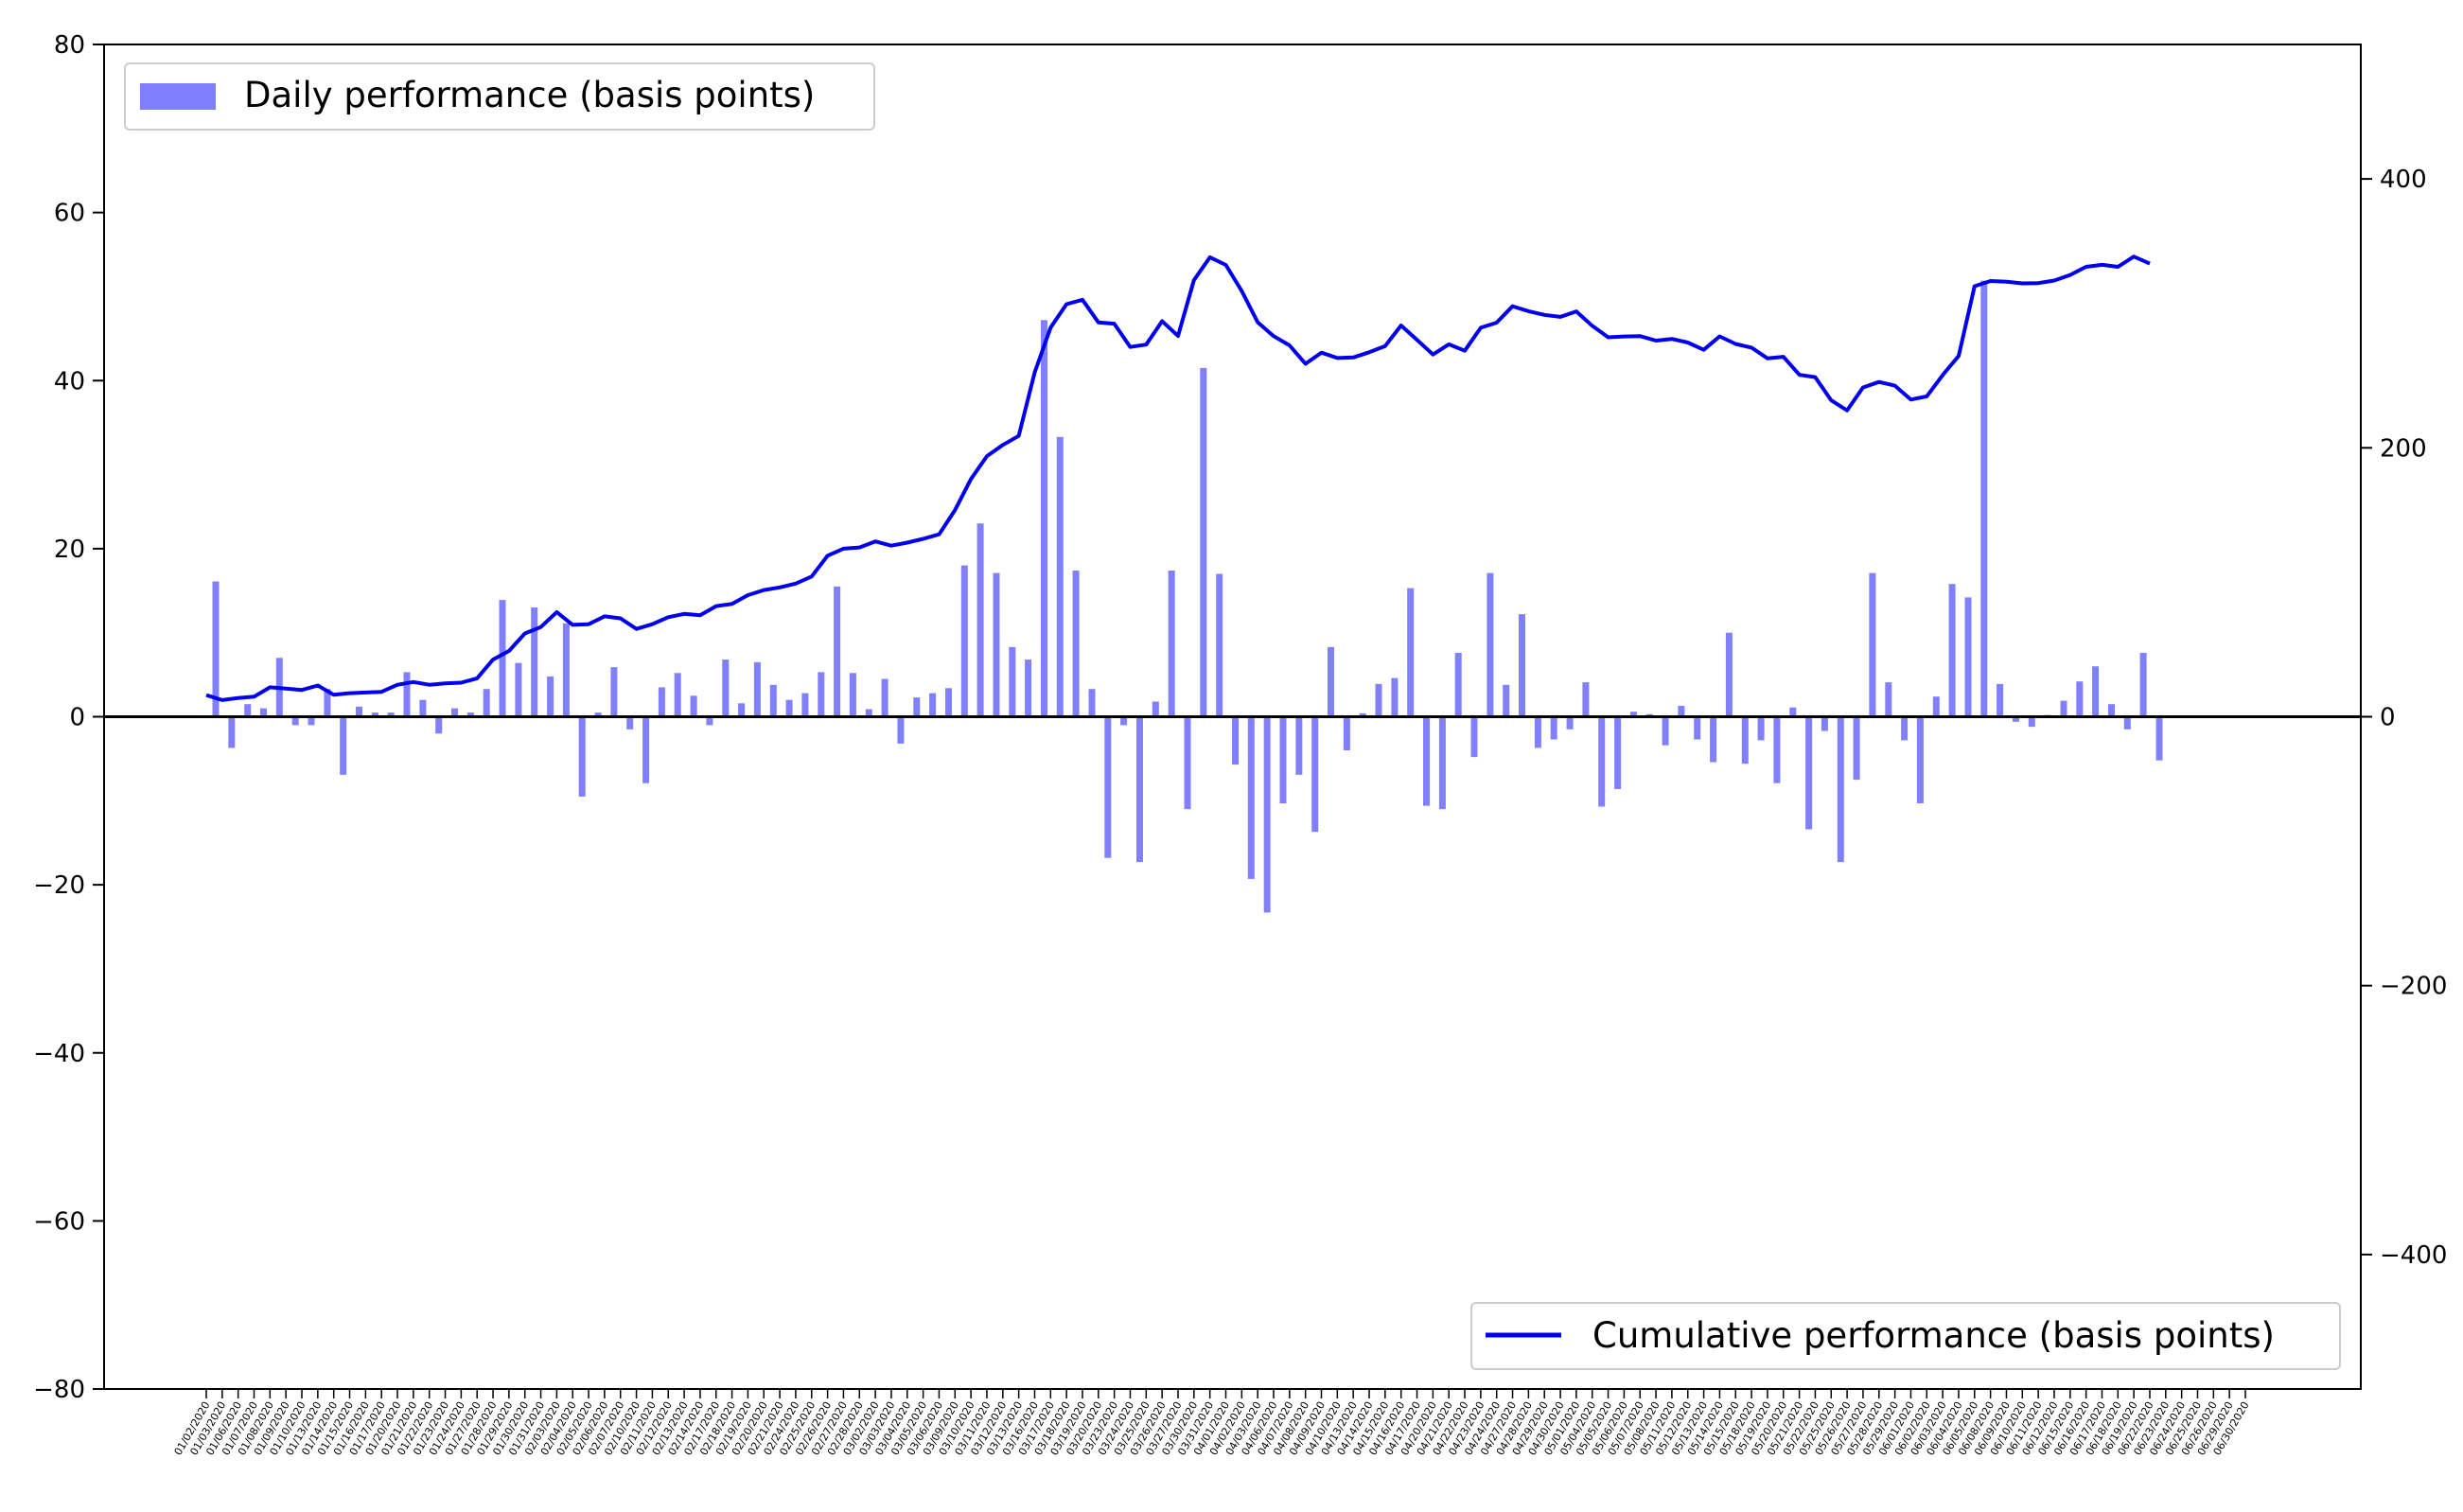 This screenshot has width=2463, height=1512. I want to click on left-tick-label: 60, so click(69, 214).